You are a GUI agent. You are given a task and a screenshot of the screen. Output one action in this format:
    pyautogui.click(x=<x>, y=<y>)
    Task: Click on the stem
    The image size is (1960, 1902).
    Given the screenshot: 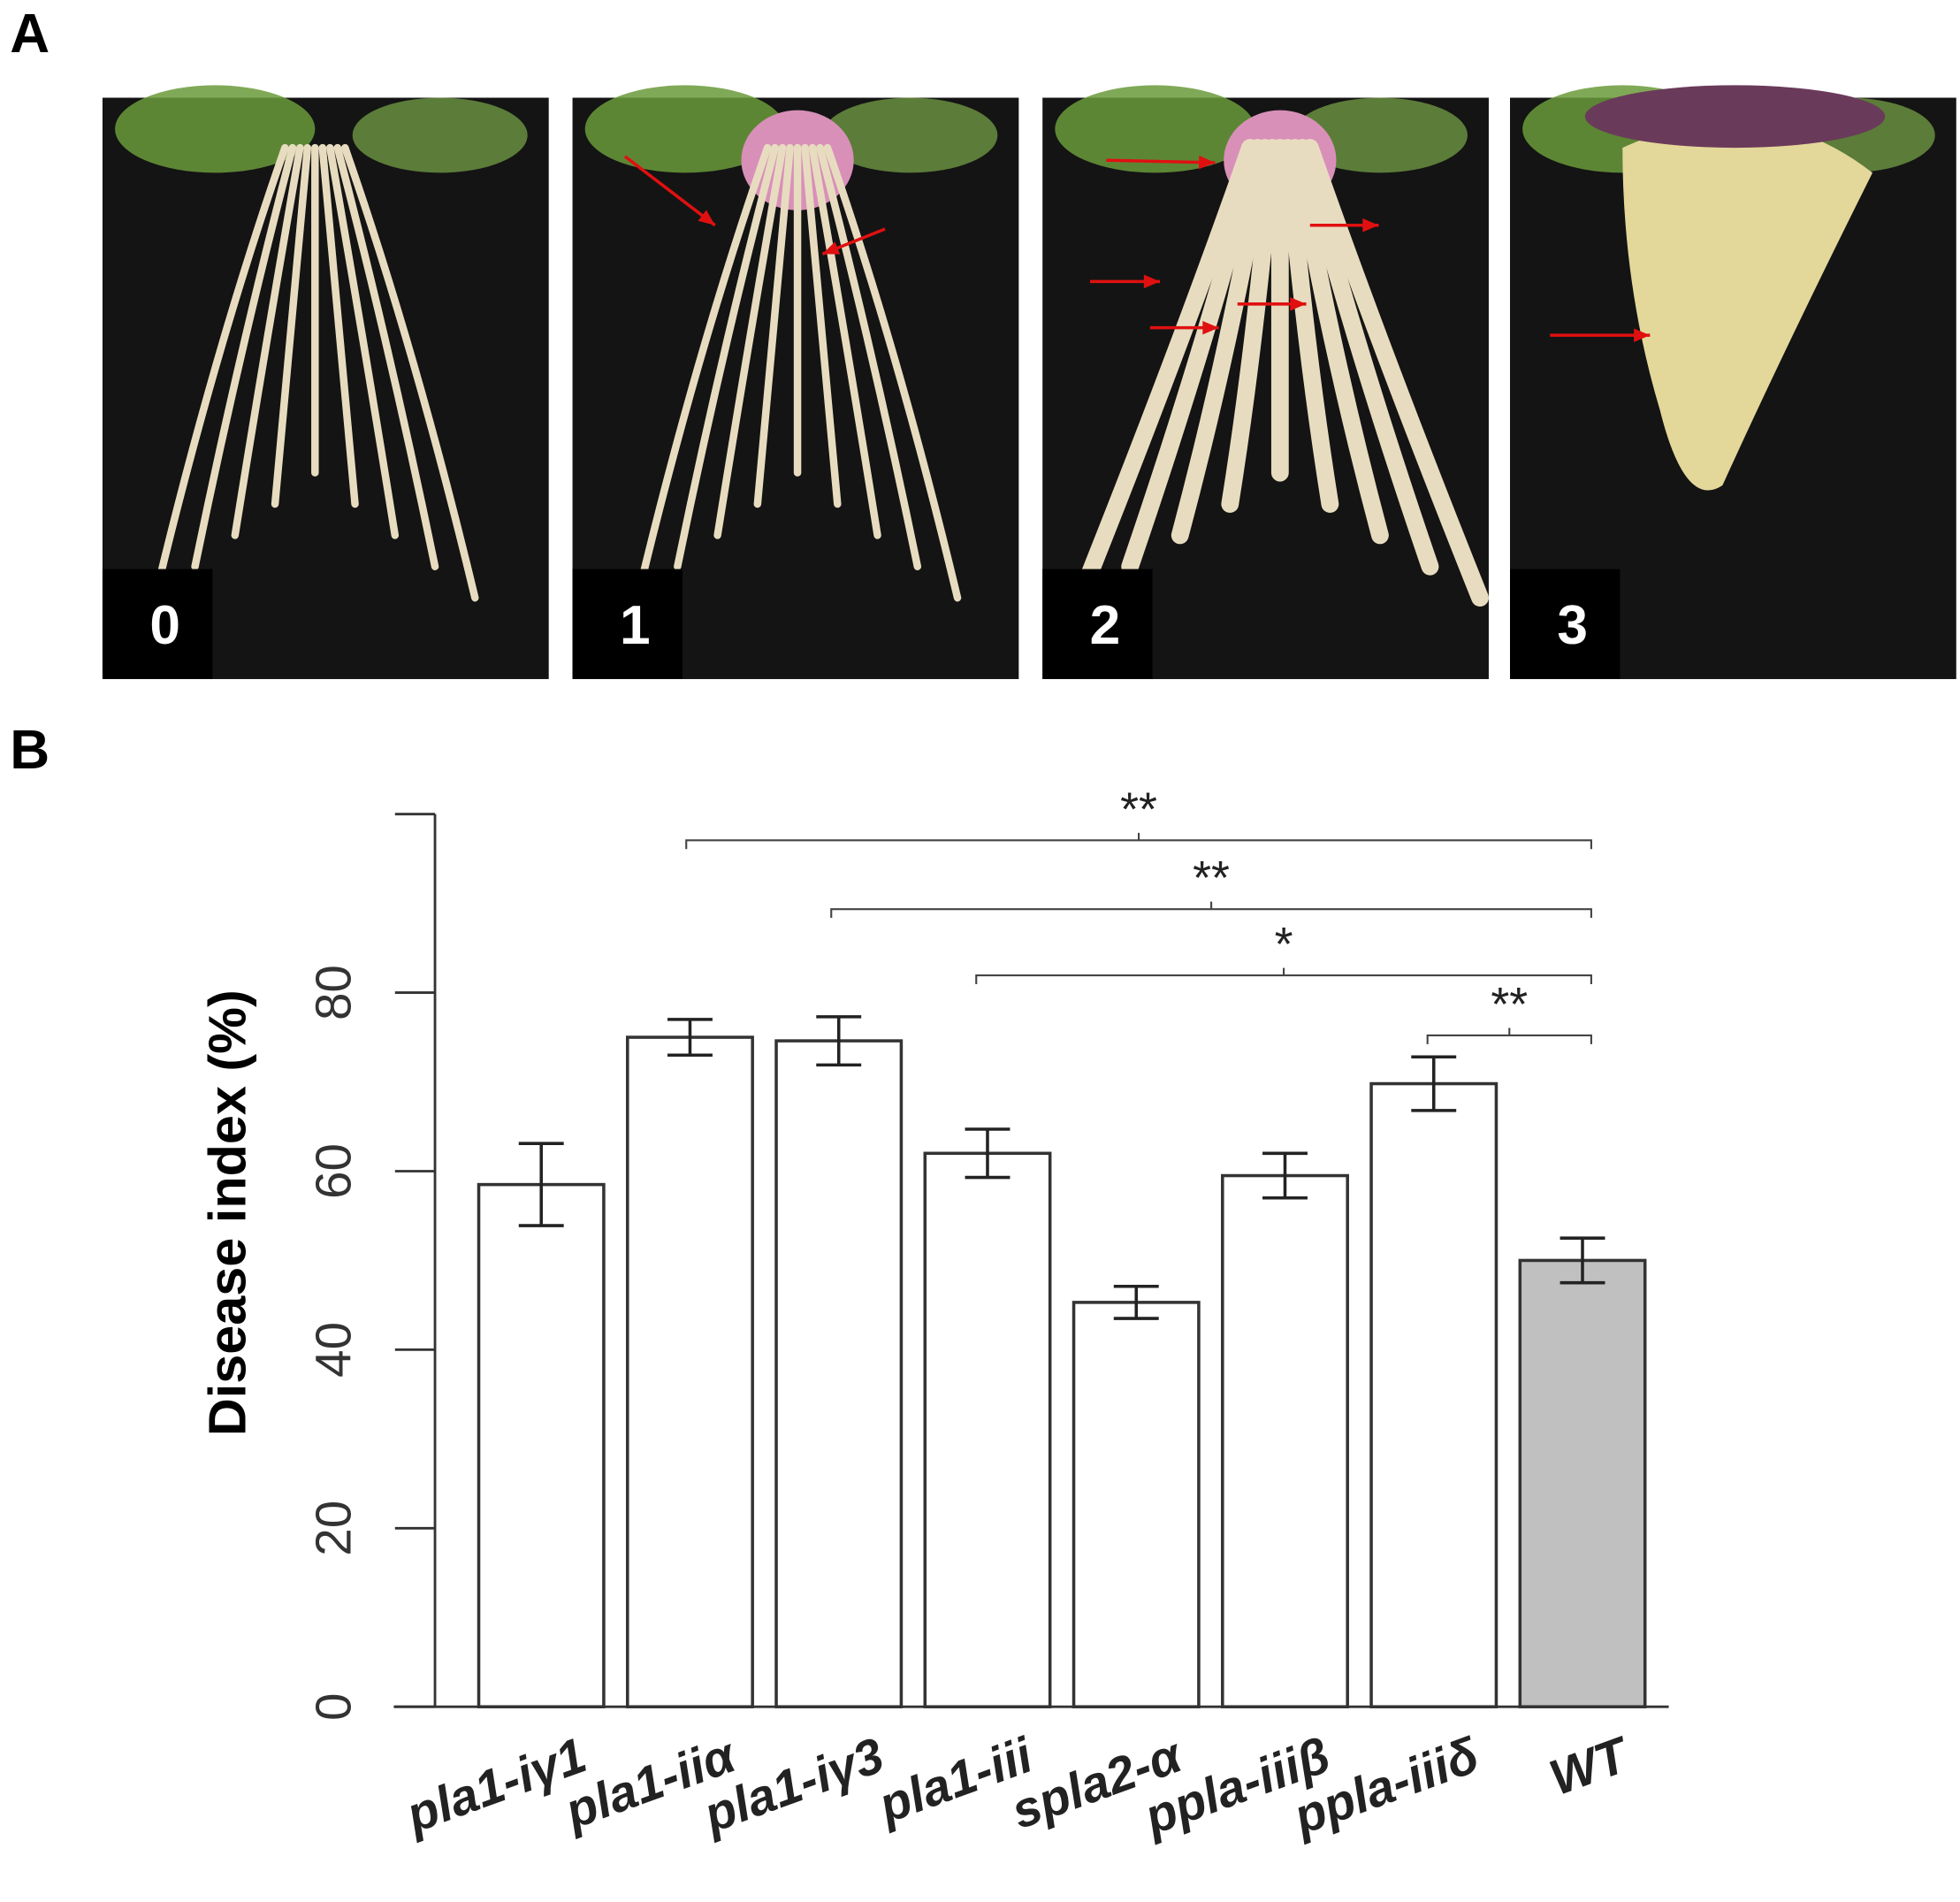 What is the action you would take?
    pyautogui.click(x=1735, y=117)
    